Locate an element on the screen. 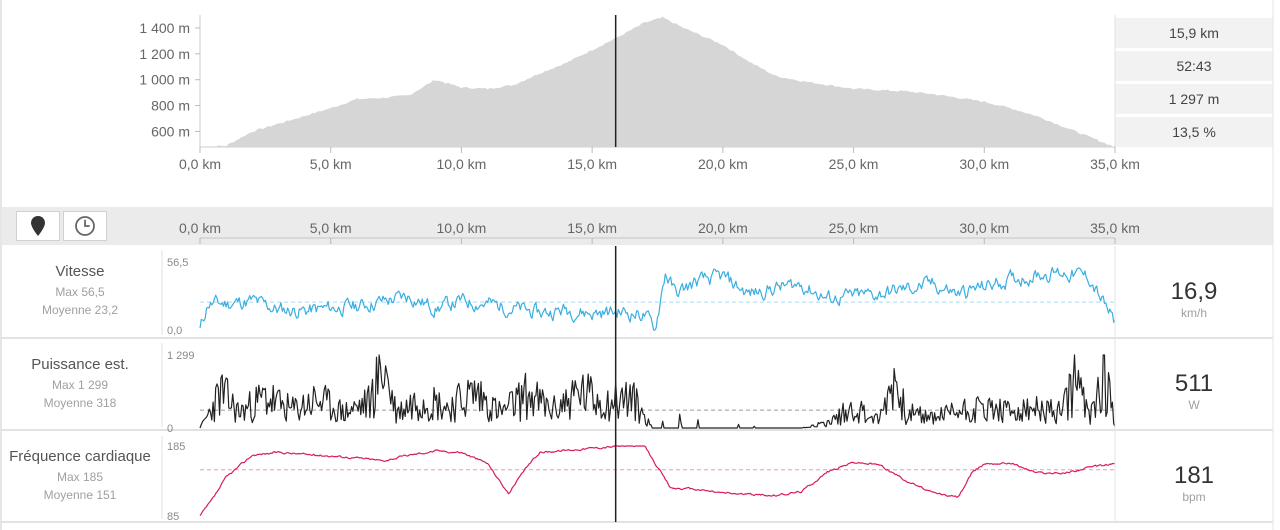 This screenshot has height=530, width=1280. summary-grade: 13,5 % is located at coordinates (1194, 132).